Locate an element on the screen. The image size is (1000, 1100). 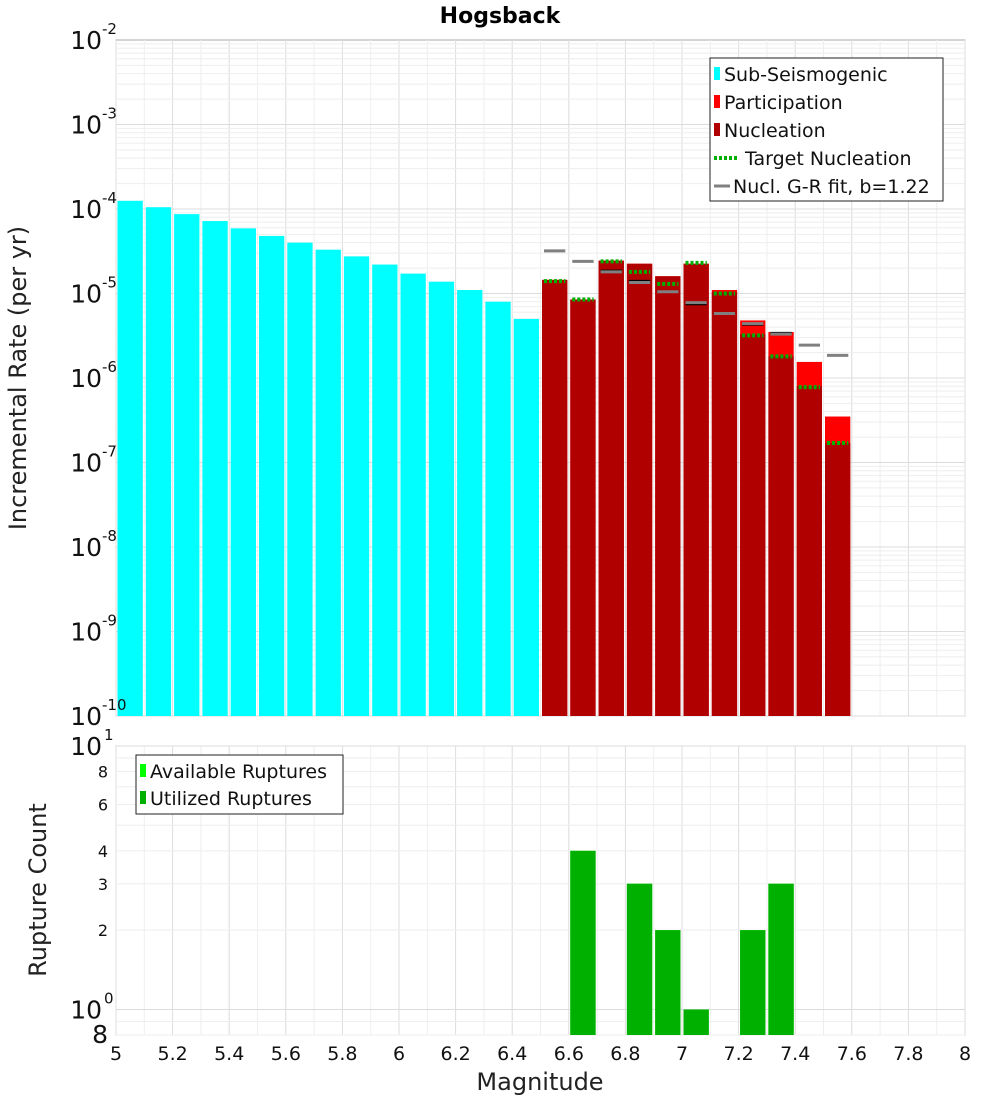
bottom-y-tick-exponent: 0 is located at coordinates (109, 998).